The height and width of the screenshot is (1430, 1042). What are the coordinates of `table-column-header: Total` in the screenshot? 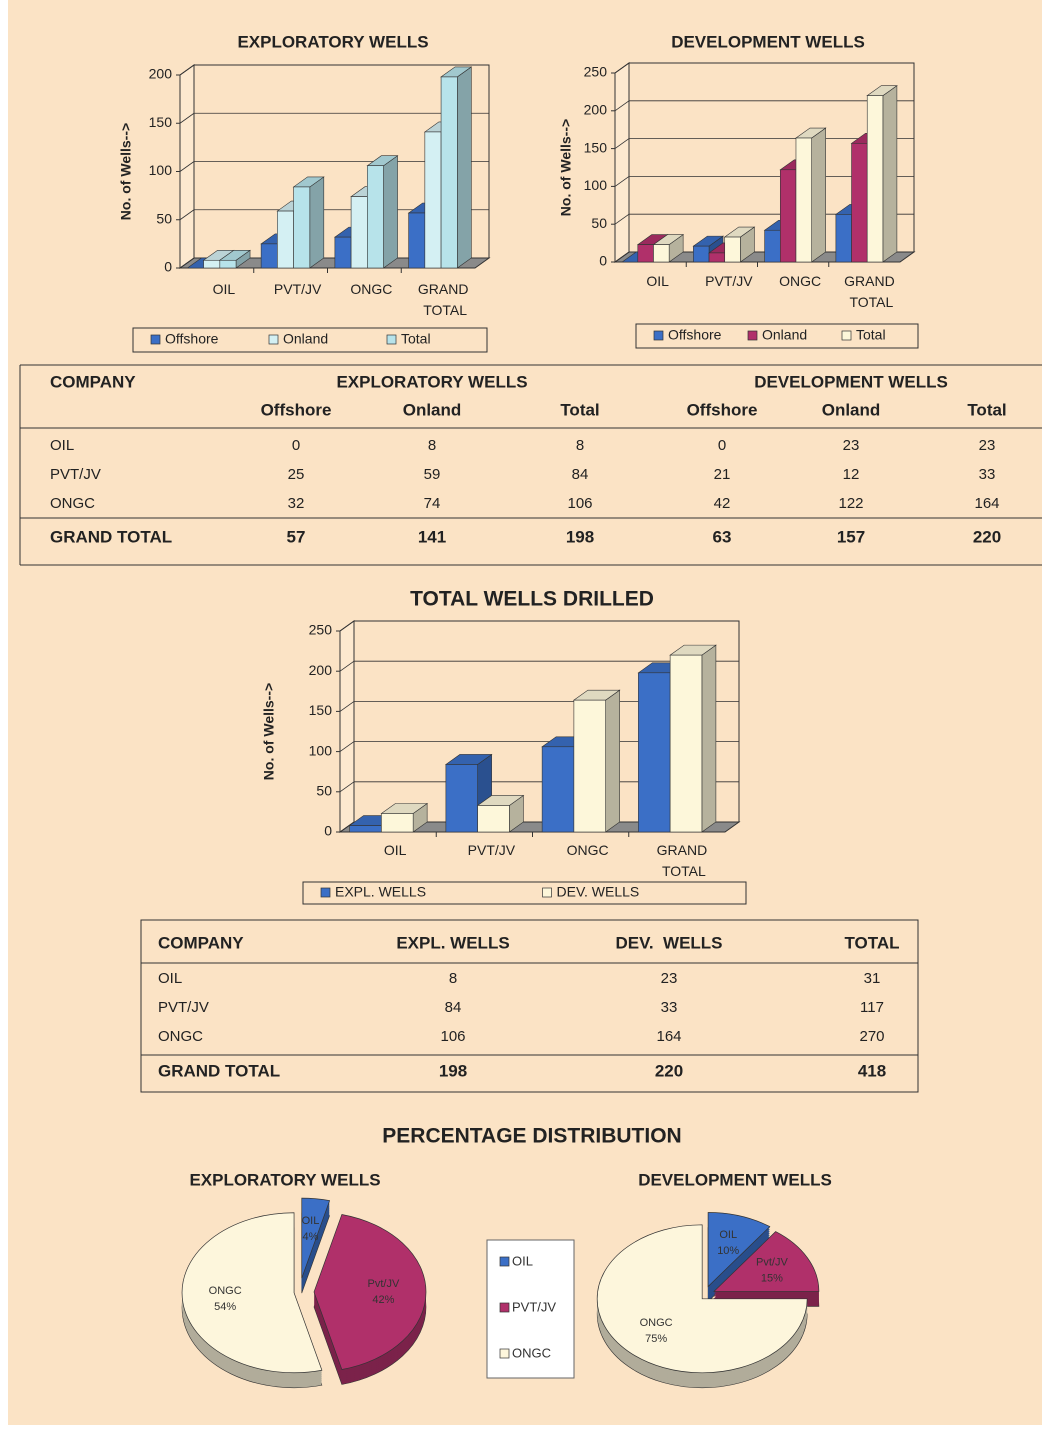 It's located at (579, 409).